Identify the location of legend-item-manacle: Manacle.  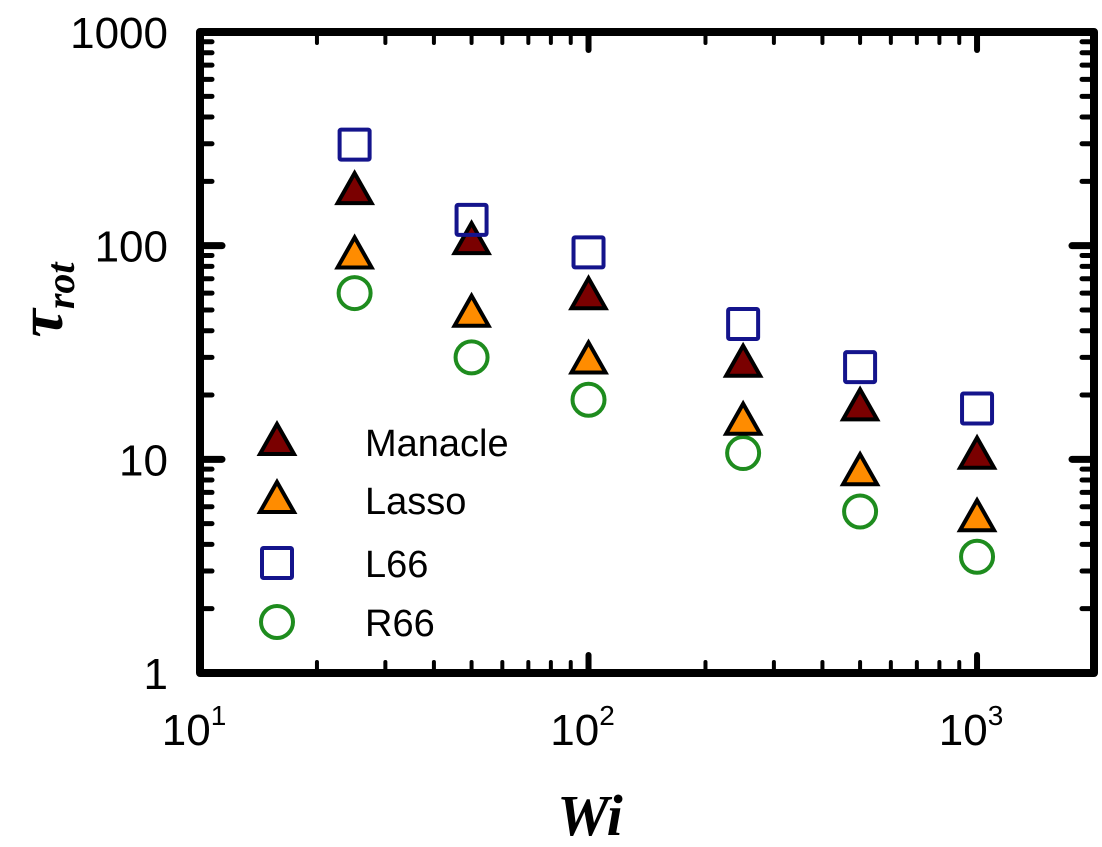
(382, 442).